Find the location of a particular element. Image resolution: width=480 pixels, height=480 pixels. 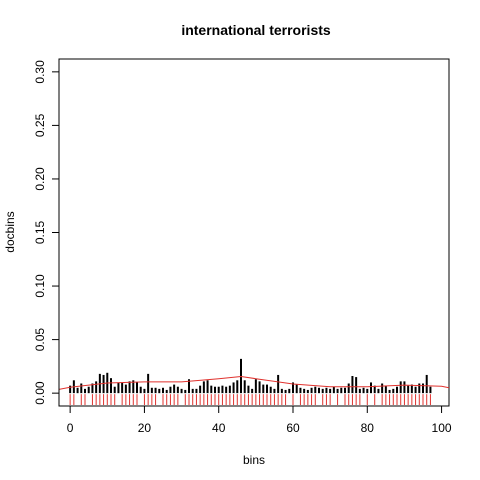

y-tick-label-0: 0.00 is located at coordinates (40, 393).